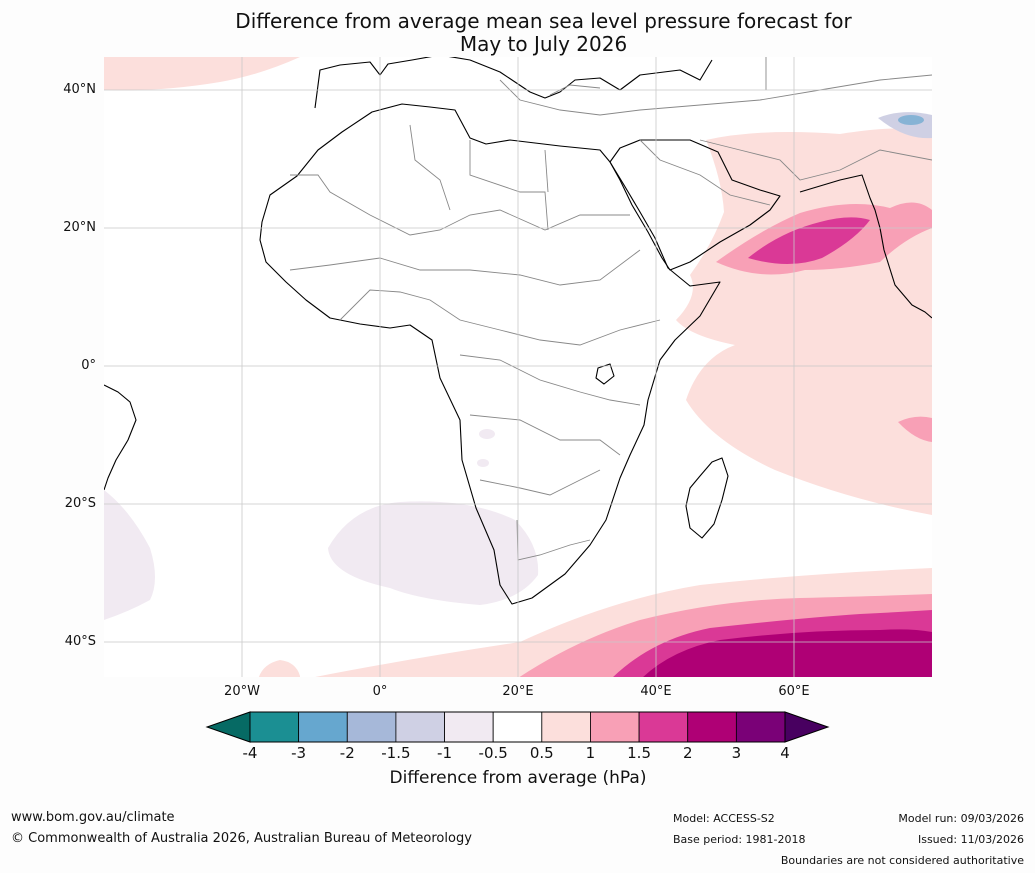  What do you see at coordinates (687, 753) in the screenshot?
I see `colorbar-tick-label: 2` at bounding box center [687, 753].